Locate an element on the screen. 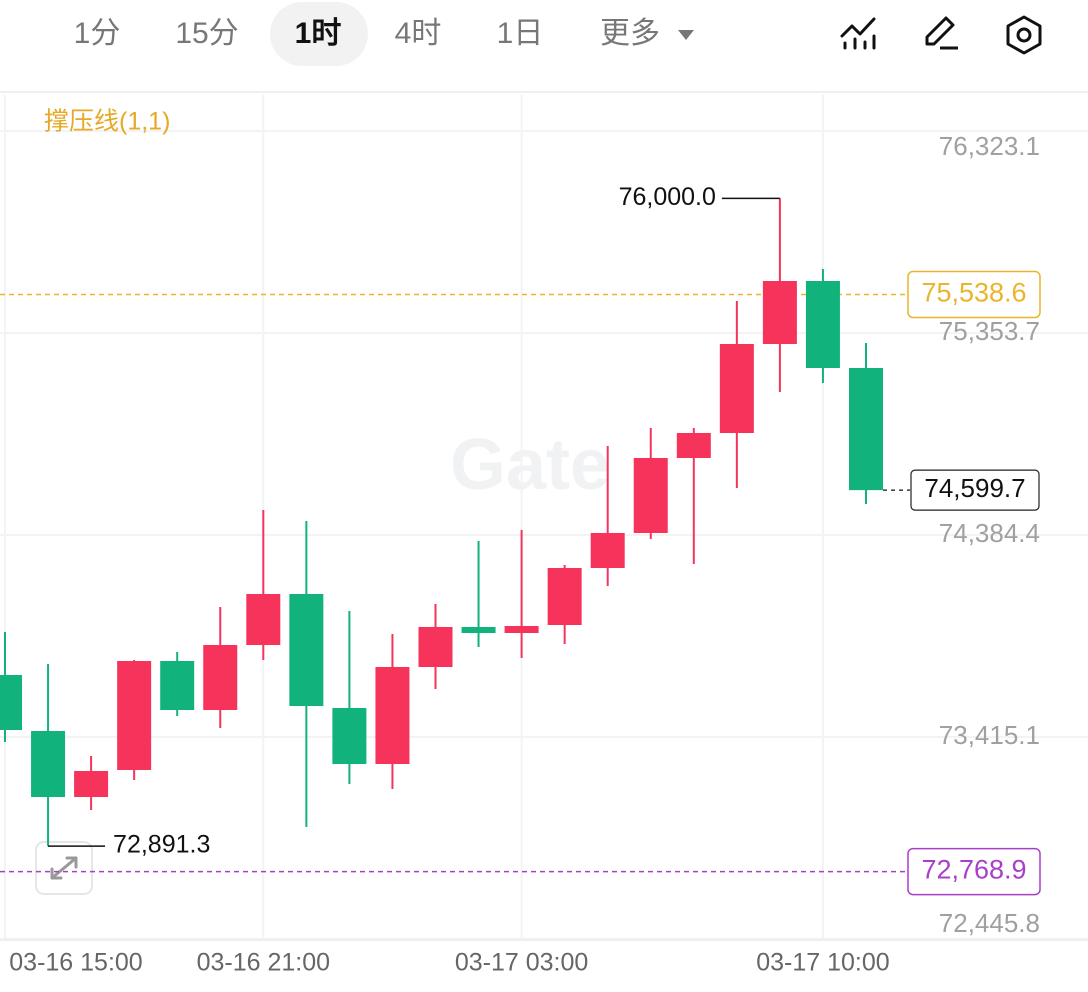 This screenshot has width=1088, height=992. timeframe-tab: 1时 is located at coordinates (318, 33).